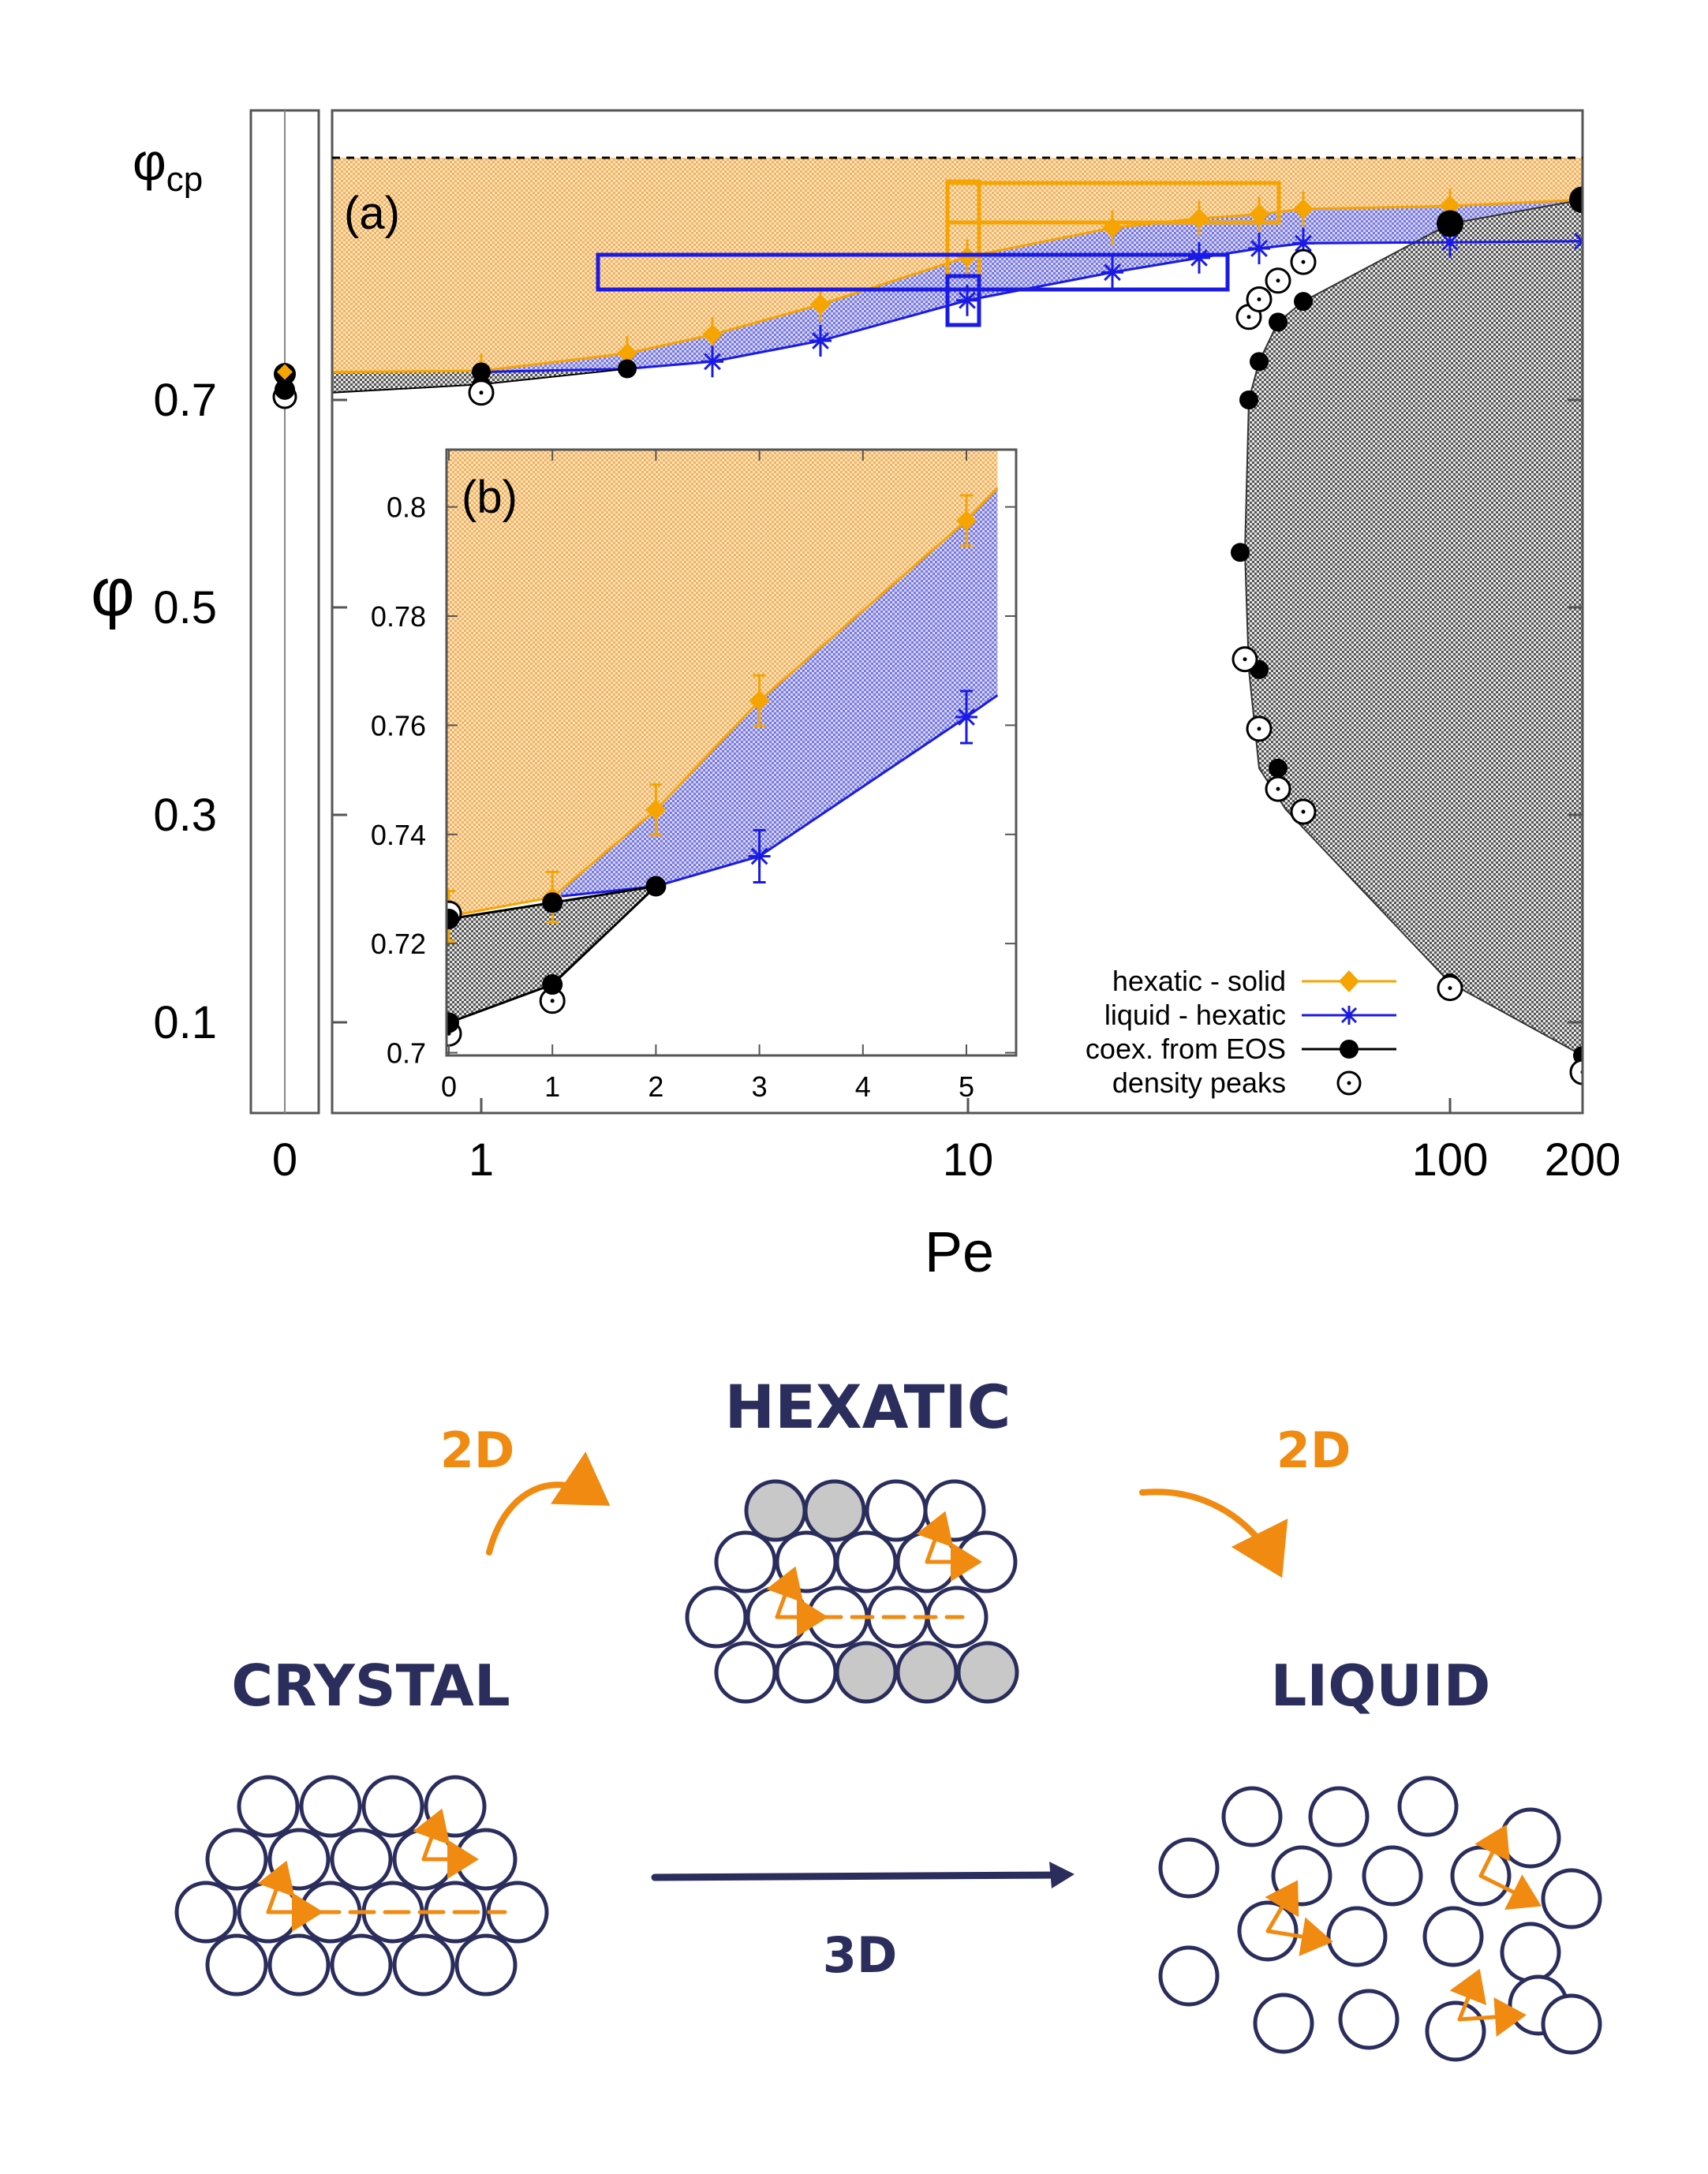 The image size is (1708, 2174). Describe the element at coordinates (185, 607) in the screenshot. I see `y-tick-label: 0.5` at that location.